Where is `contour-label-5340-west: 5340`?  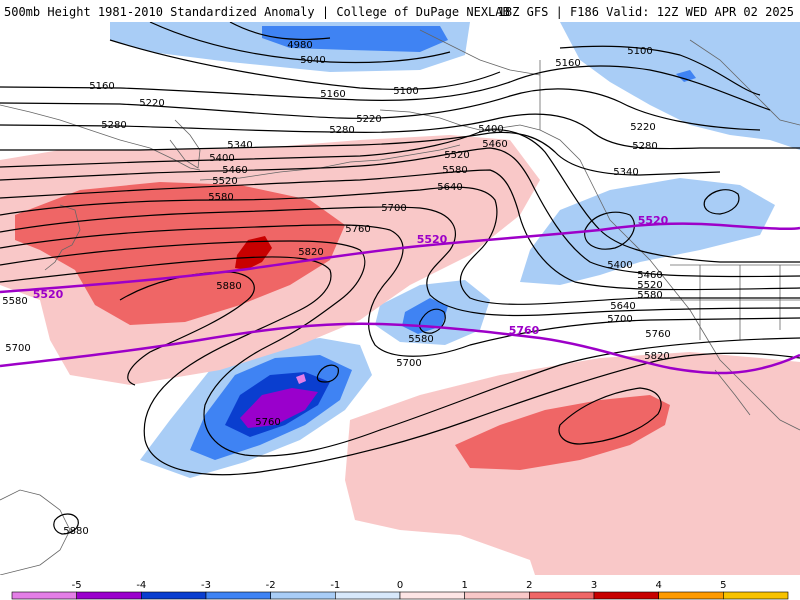
contour-label-5340-west: 5340 is located at coordinates (239, 145).